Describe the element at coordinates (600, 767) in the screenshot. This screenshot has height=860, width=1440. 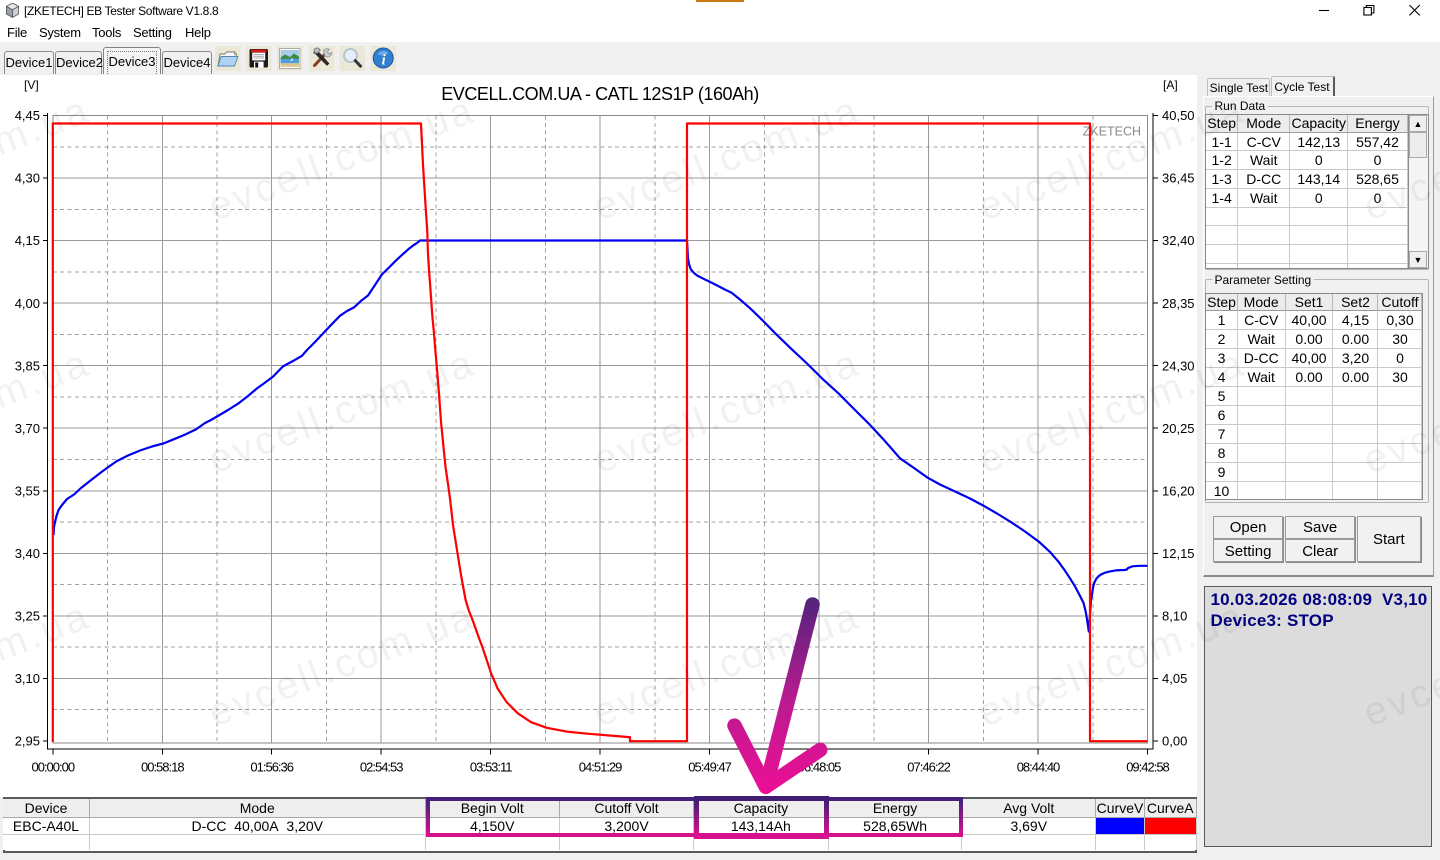
I see `svg-text: 04:51:29` at that location.